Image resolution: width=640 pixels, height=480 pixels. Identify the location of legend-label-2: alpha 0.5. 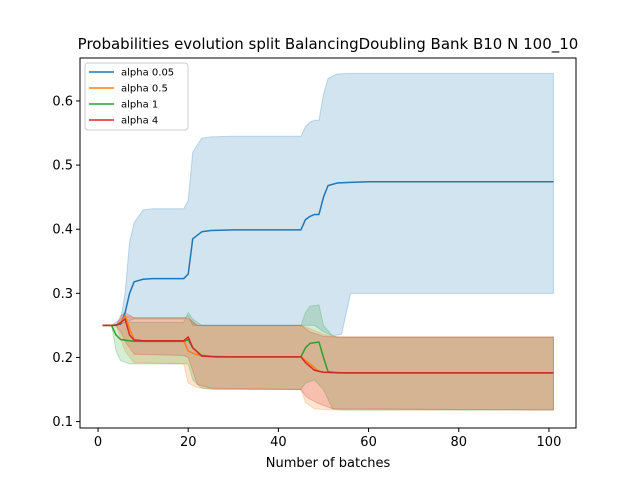
(144, 89).